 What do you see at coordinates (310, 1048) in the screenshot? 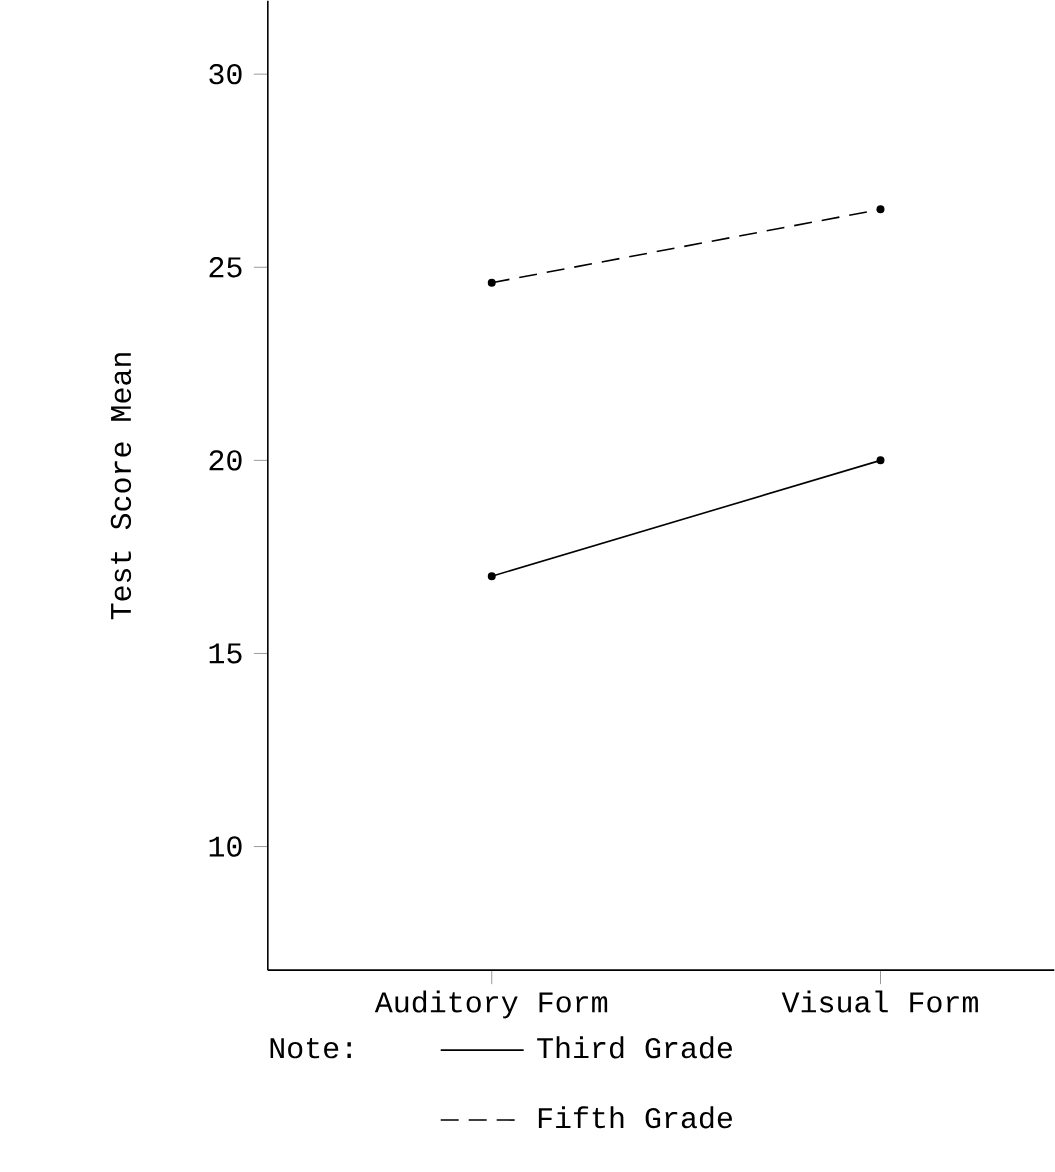
I see `legend-title: Note:` at bounding box center [310, 1048].